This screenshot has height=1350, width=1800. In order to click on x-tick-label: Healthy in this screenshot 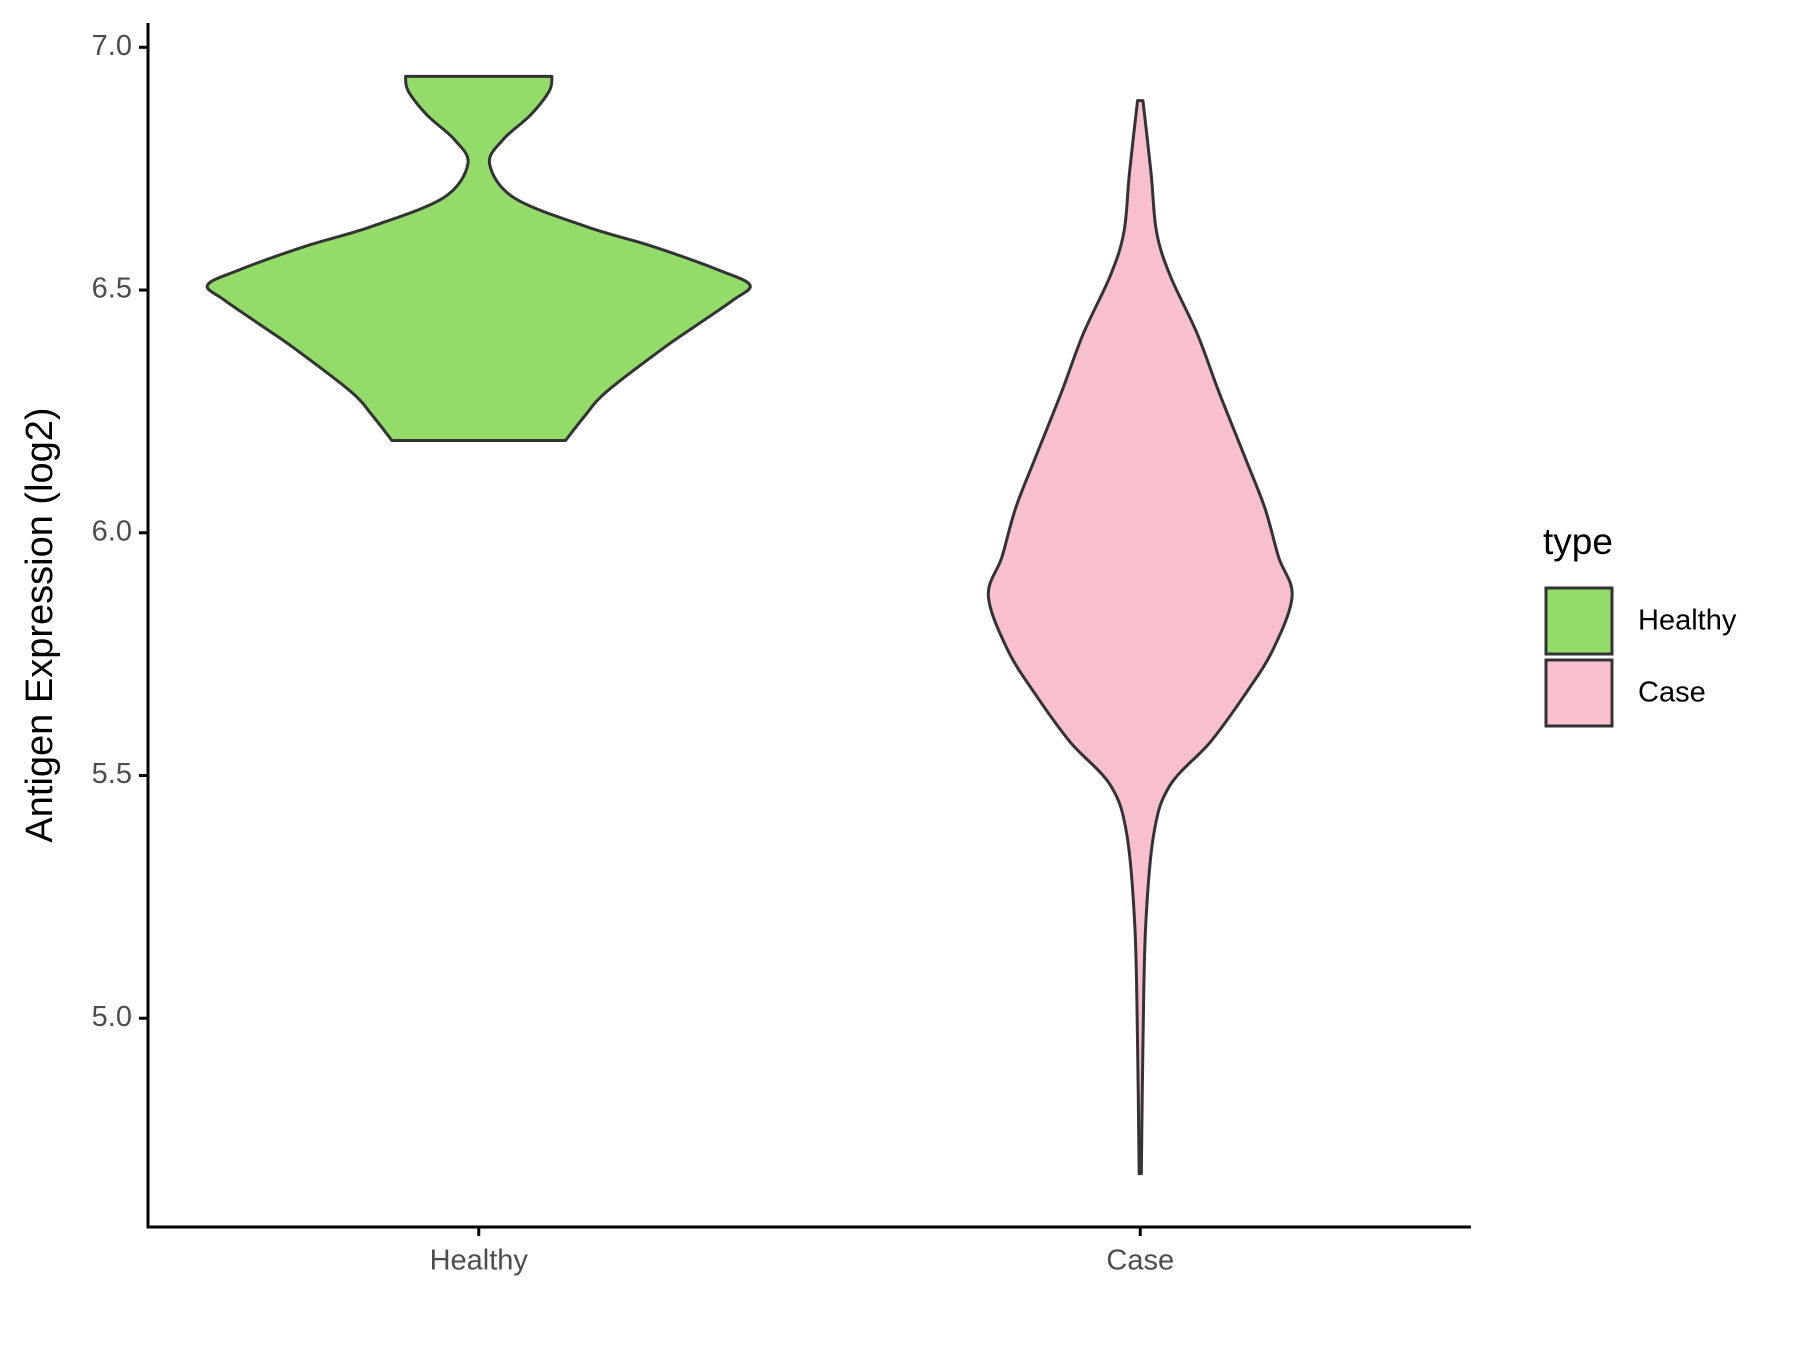, I will do `click(479, 1261)`.